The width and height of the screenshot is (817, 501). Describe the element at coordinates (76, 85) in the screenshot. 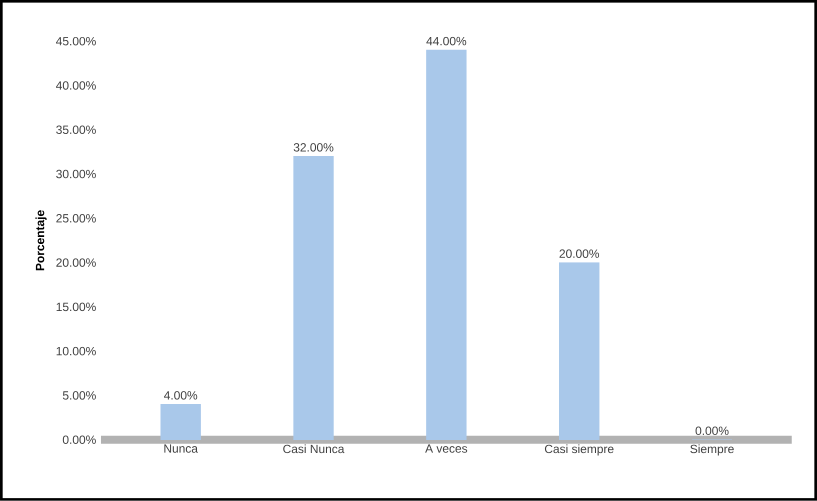

I see `y-tick-label: 40.00%` at that location.